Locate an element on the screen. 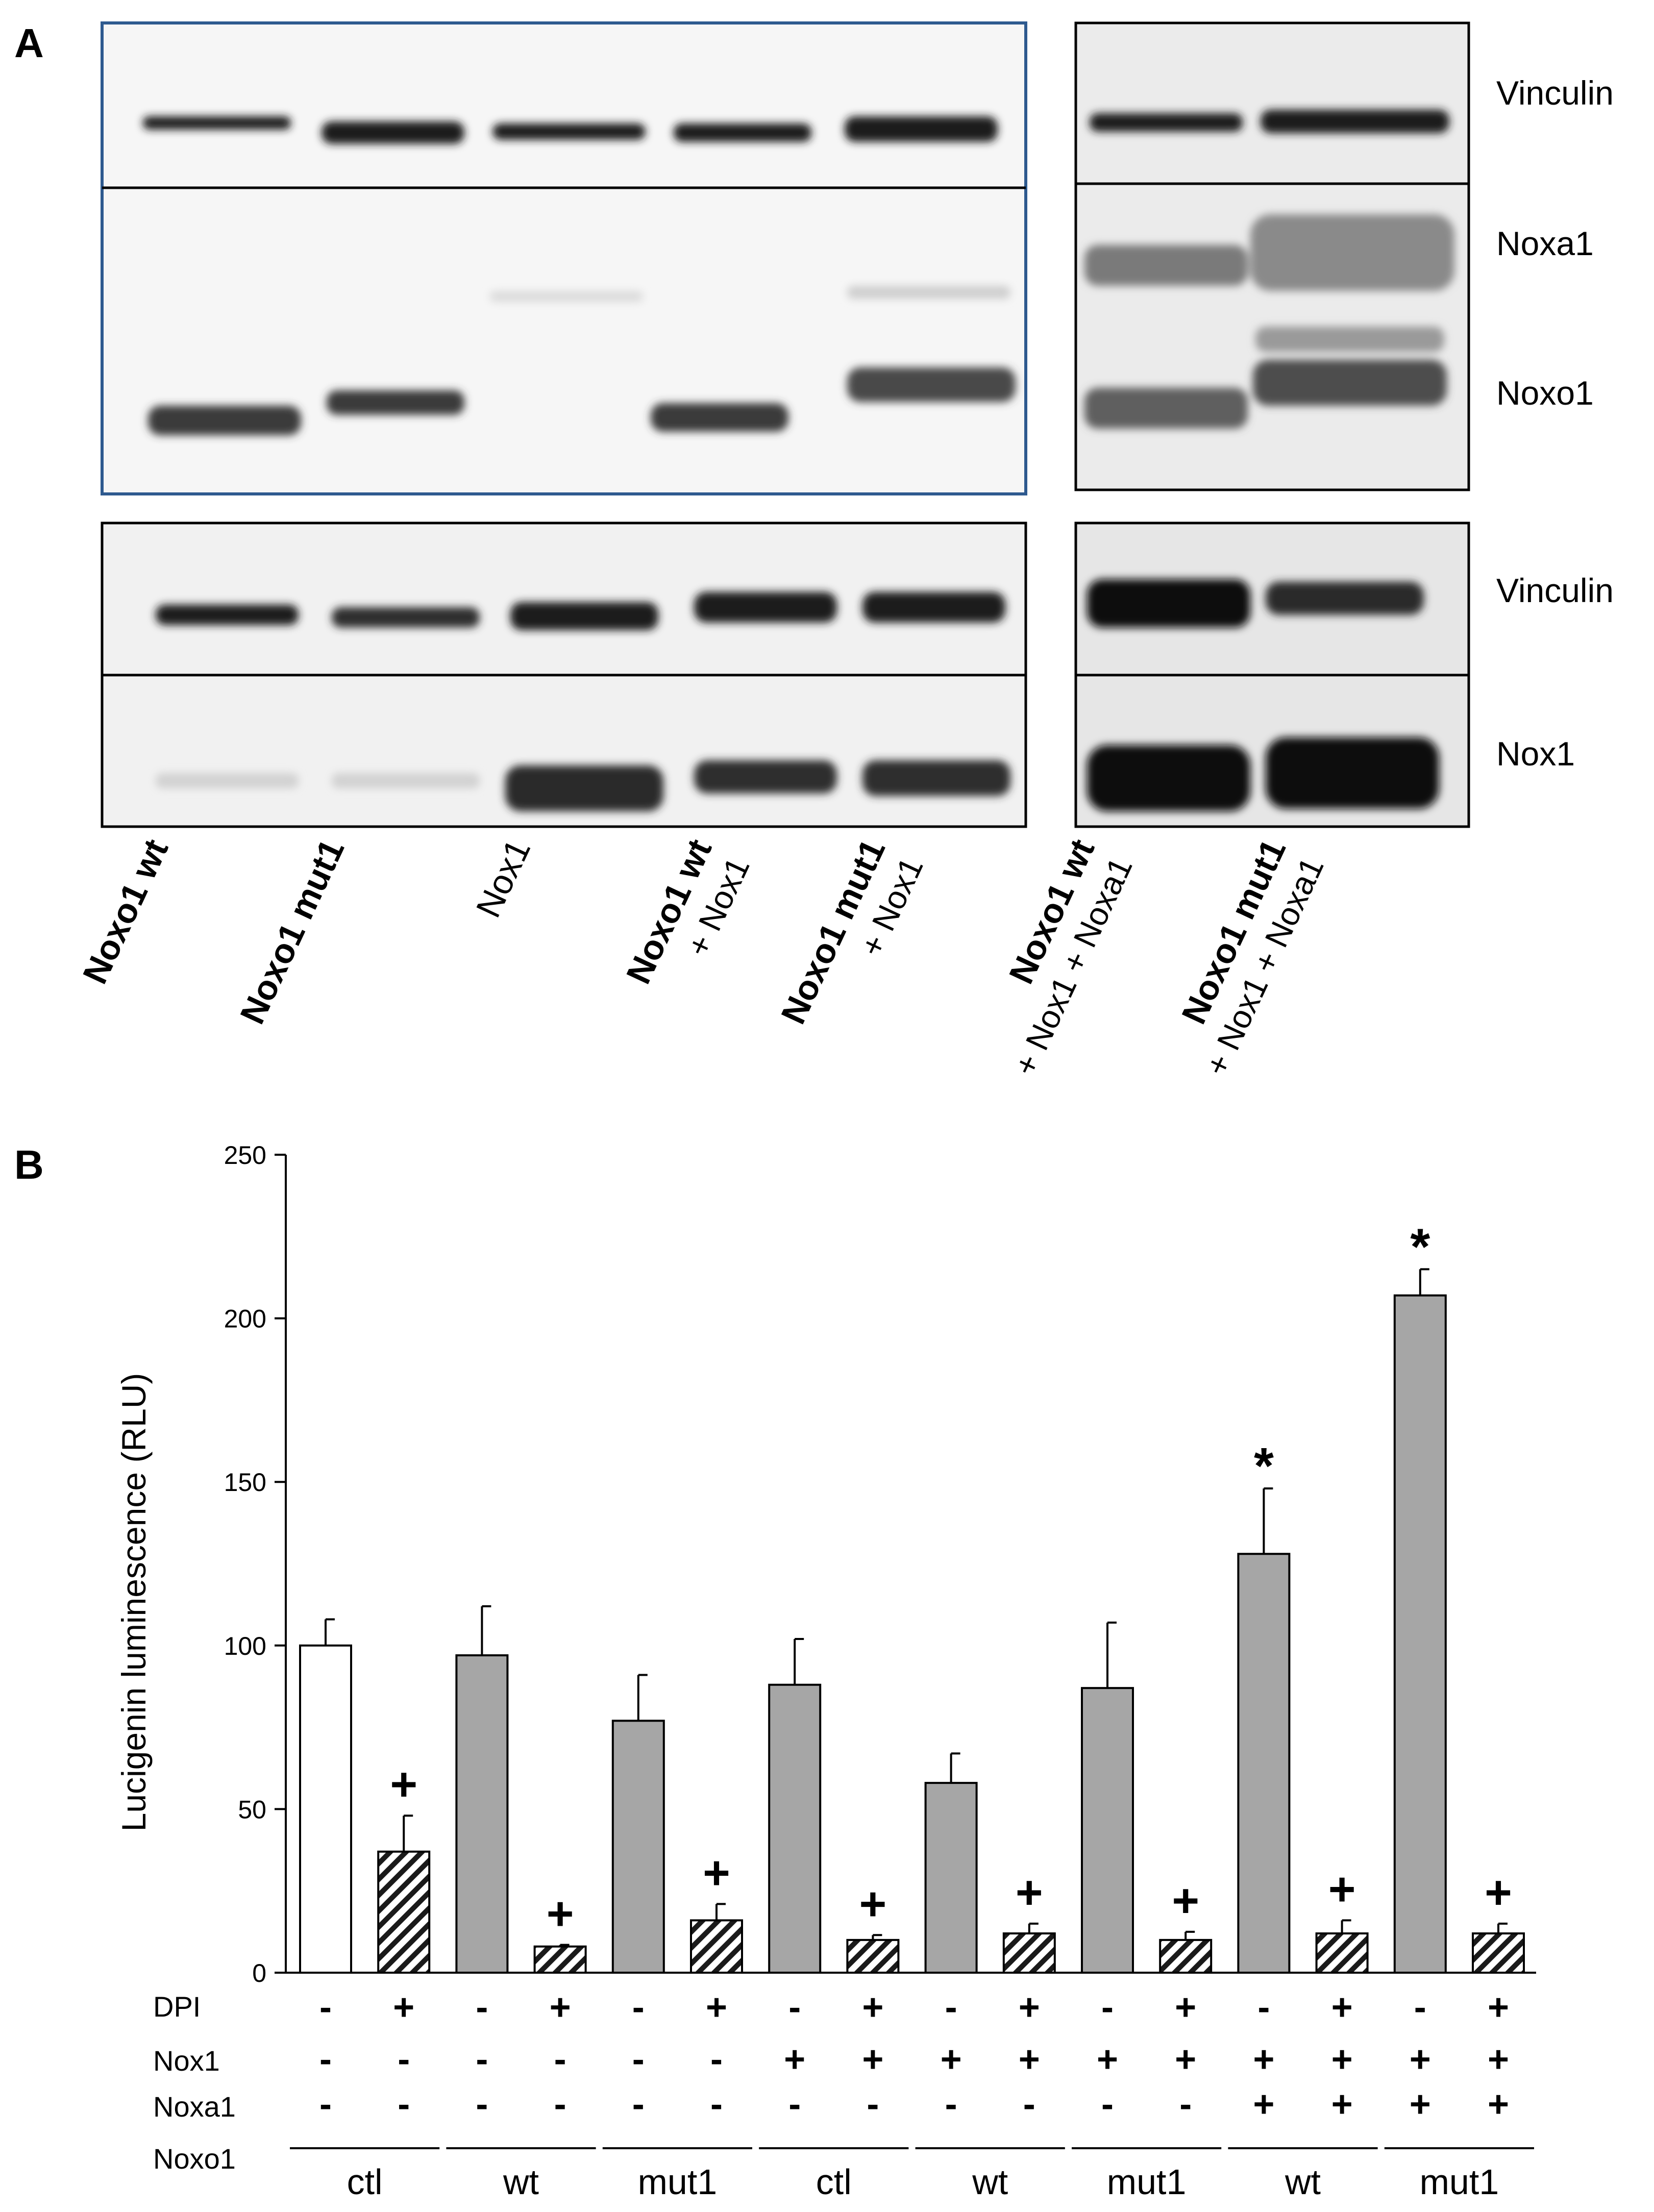  significance-asterisk: * is located at coordinates (1420, 1246).